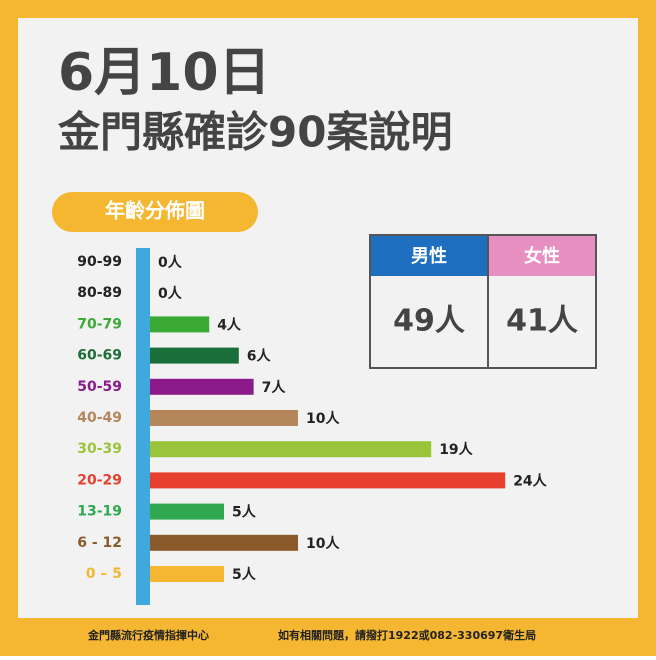  What do you see at coordinates (483, 301) in the screenshot?
I see `gender-box: 男性 女性 49人 41人` at bounding box center [483, 301].